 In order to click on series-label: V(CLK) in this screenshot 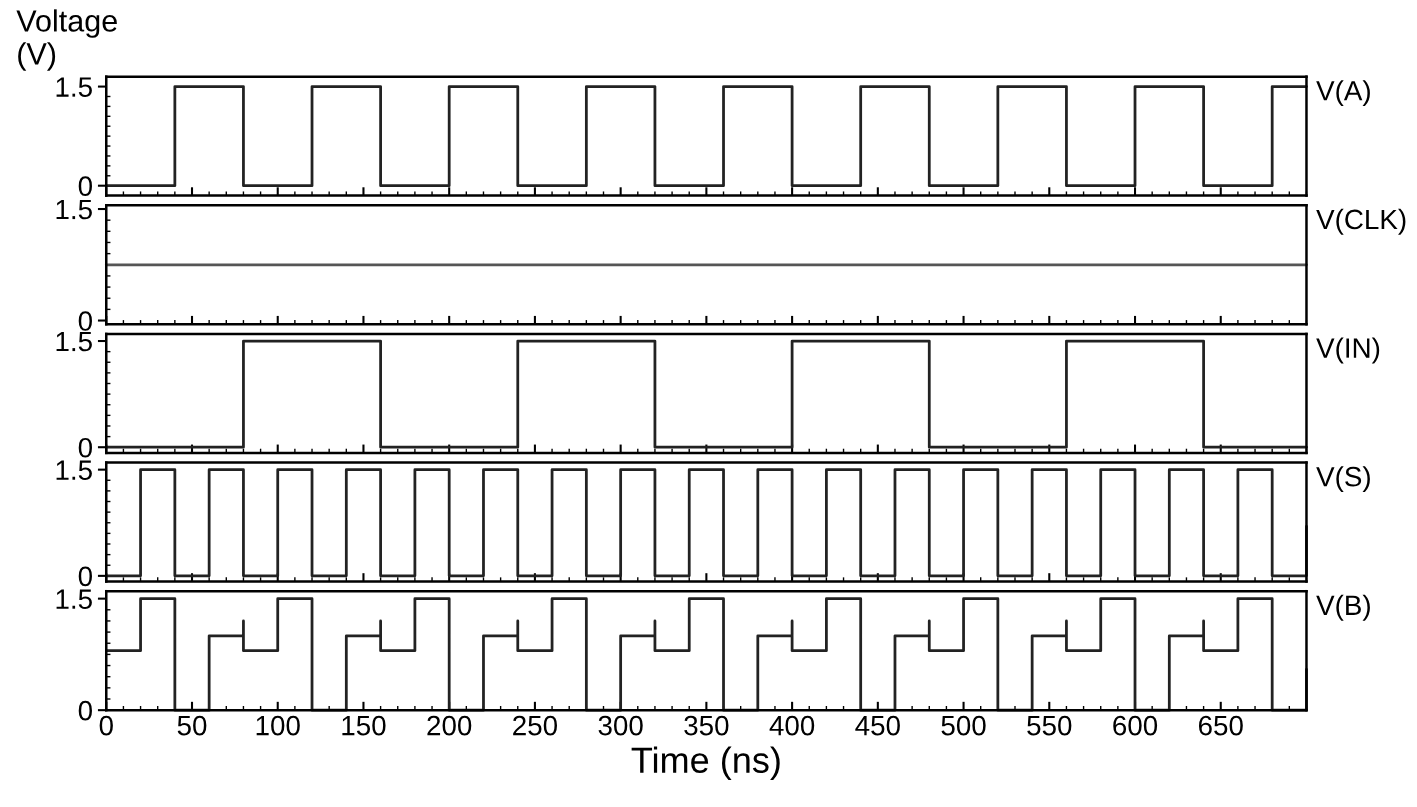, I will do `click(1361, 221)`.